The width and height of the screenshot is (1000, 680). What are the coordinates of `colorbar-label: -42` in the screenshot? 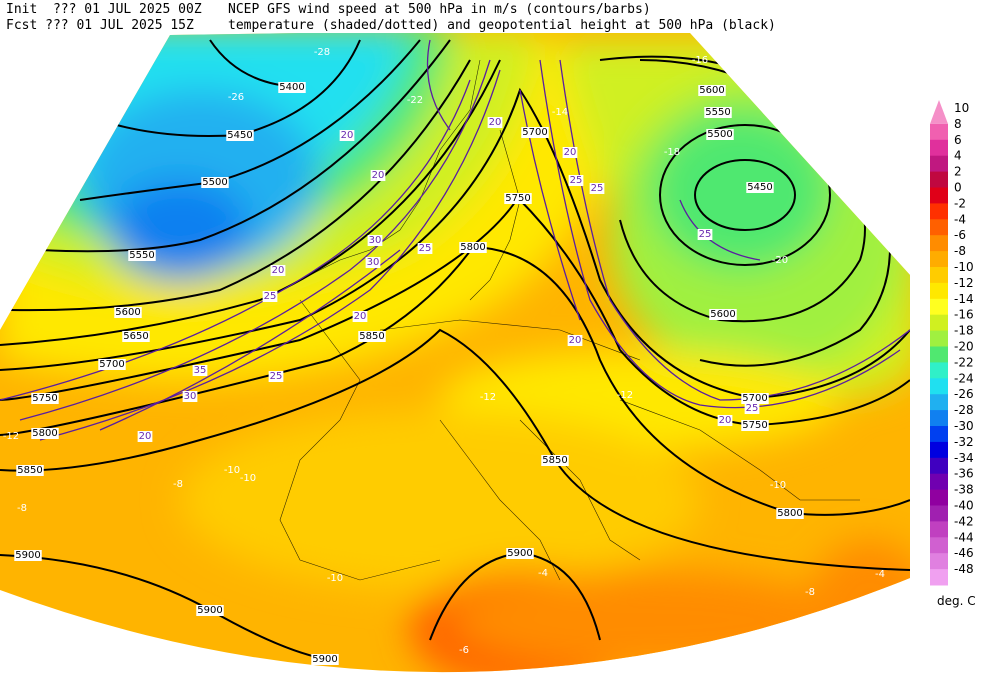 It's located at (964, 521).